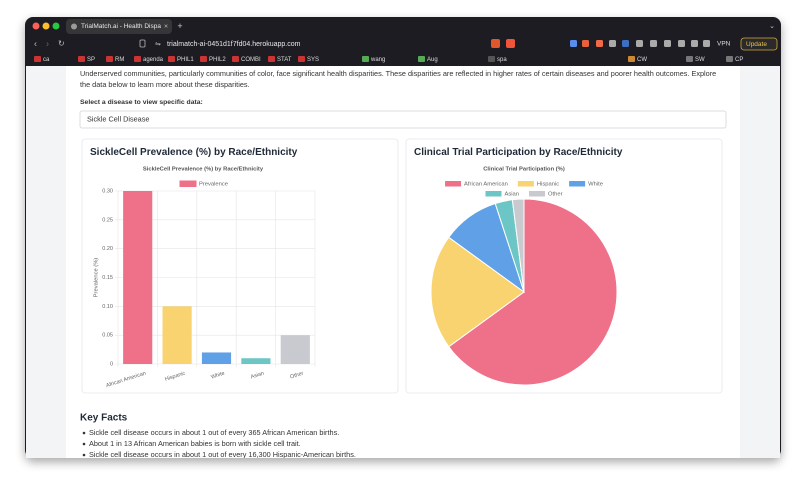 The image size is (806, 492). What do you see at coordinates (217, 60) in the screenshot?
I see `bookmark: PHIL2` at bounding box center [217, 60].